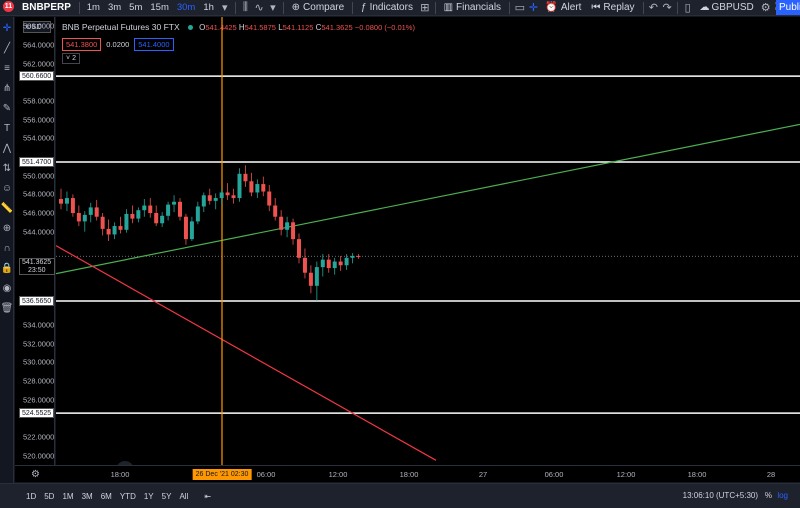  Describe the element at coordinates (114, 7) in the screenshot. I see `interval-button: 3m` at that location.